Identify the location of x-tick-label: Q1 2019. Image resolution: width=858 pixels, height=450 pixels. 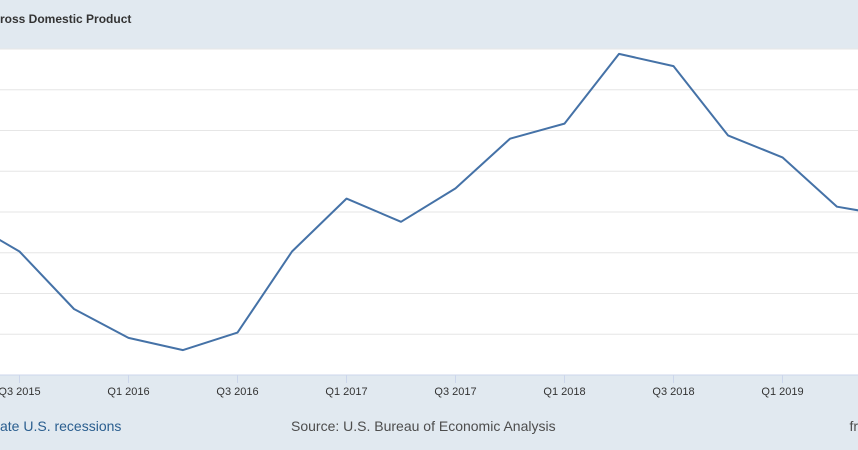
(782, 392).